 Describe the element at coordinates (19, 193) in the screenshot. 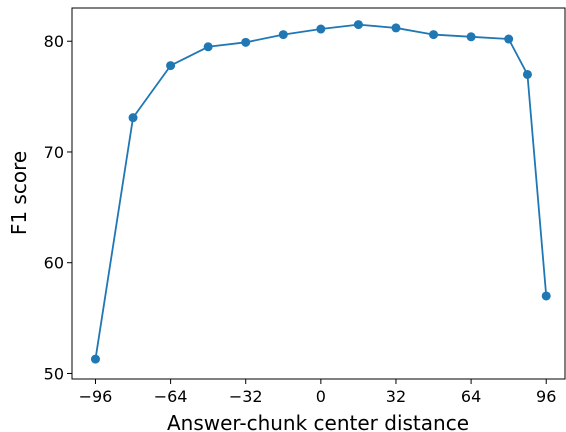

I see `y-axis-label: F1 score` at that location.